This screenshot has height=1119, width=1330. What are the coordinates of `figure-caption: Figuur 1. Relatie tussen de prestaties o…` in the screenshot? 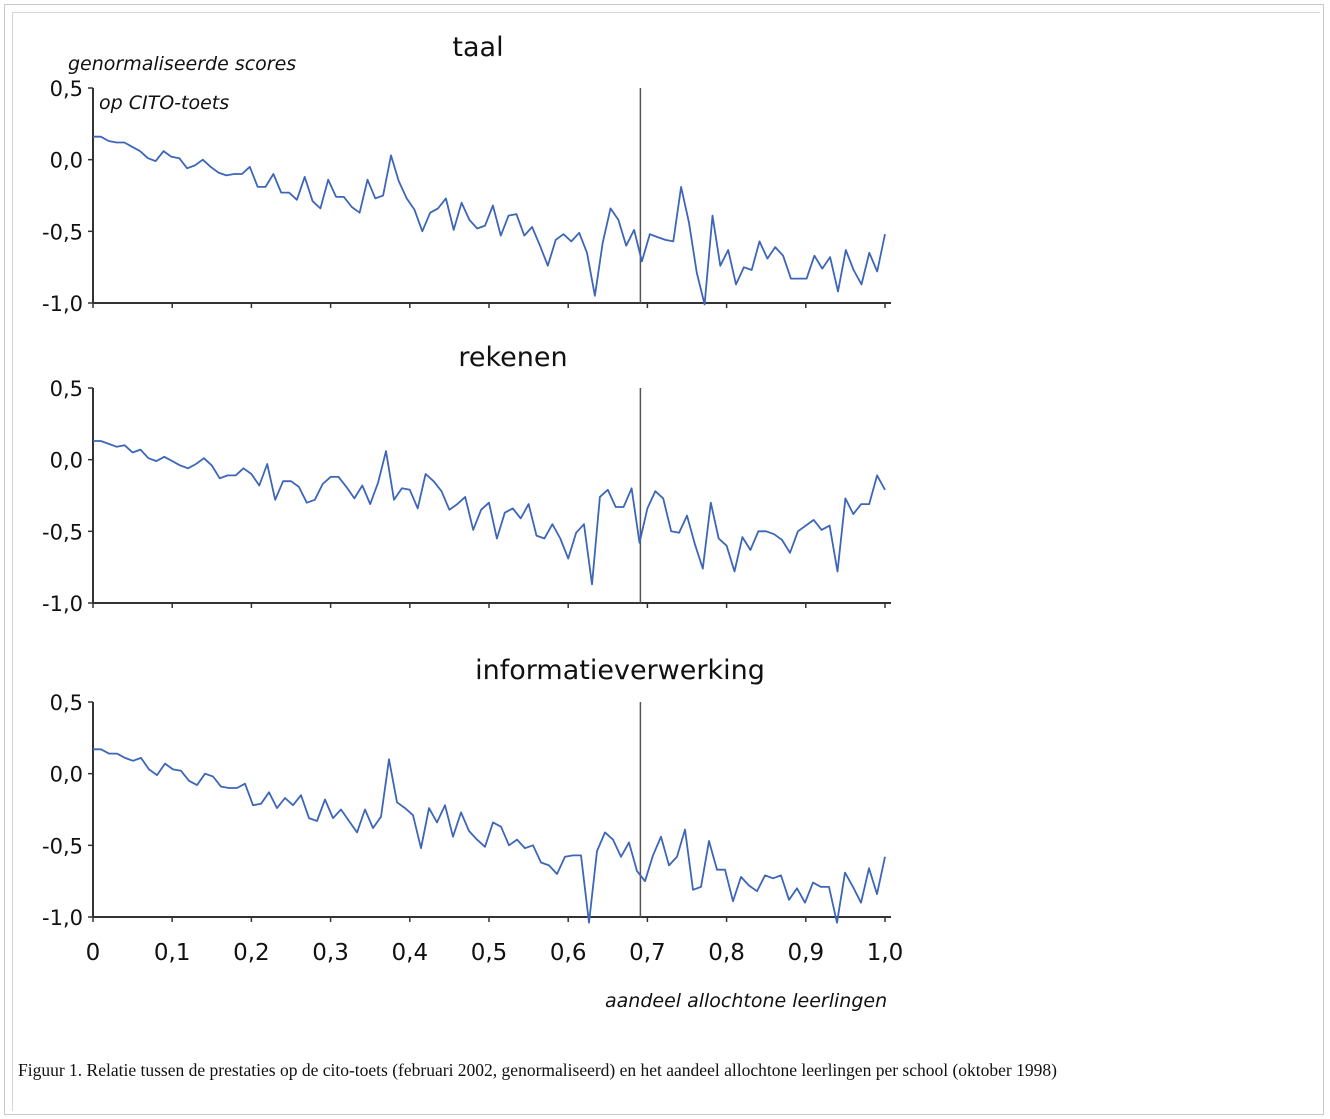 It's located at (537, 1070).